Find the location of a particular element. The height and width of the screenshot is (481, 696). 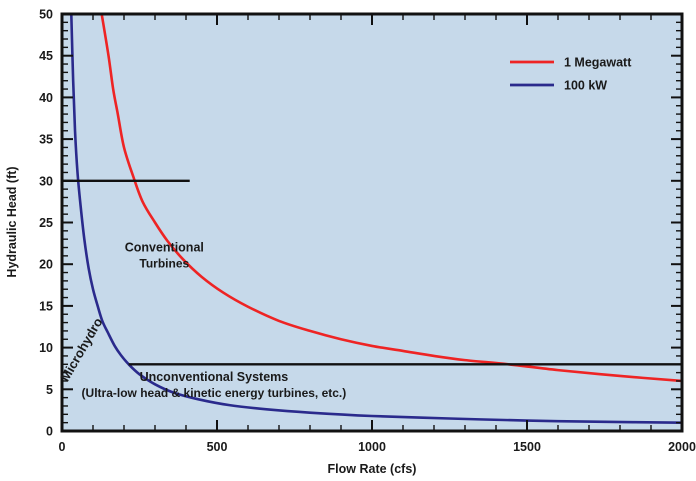

y-tick-label: 30 is located at coordinates (46, 181).